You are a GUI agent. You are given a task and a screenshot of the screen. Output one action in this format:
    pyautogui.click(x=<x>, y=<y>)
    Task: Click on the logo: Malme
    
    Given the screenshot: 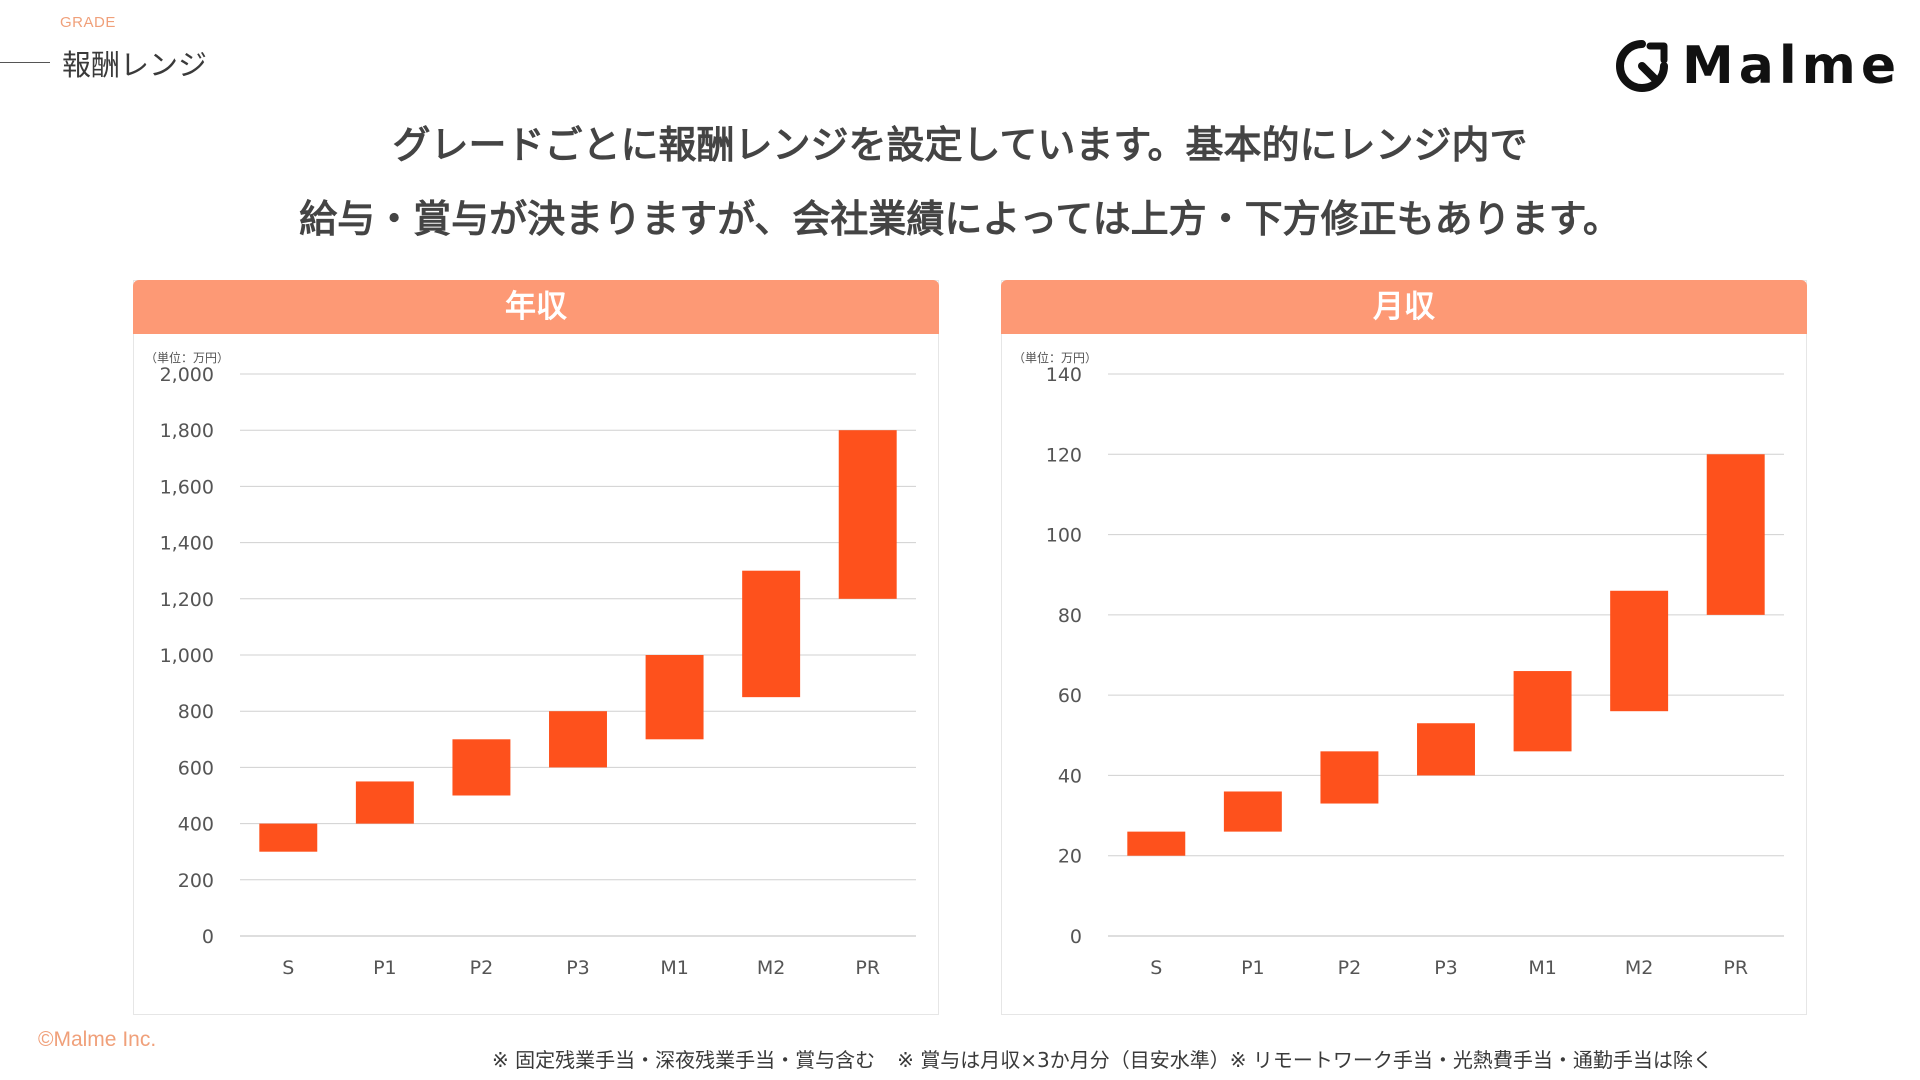 What is the action you would take?
    pyautogui.click(x=1756, y=66)
    